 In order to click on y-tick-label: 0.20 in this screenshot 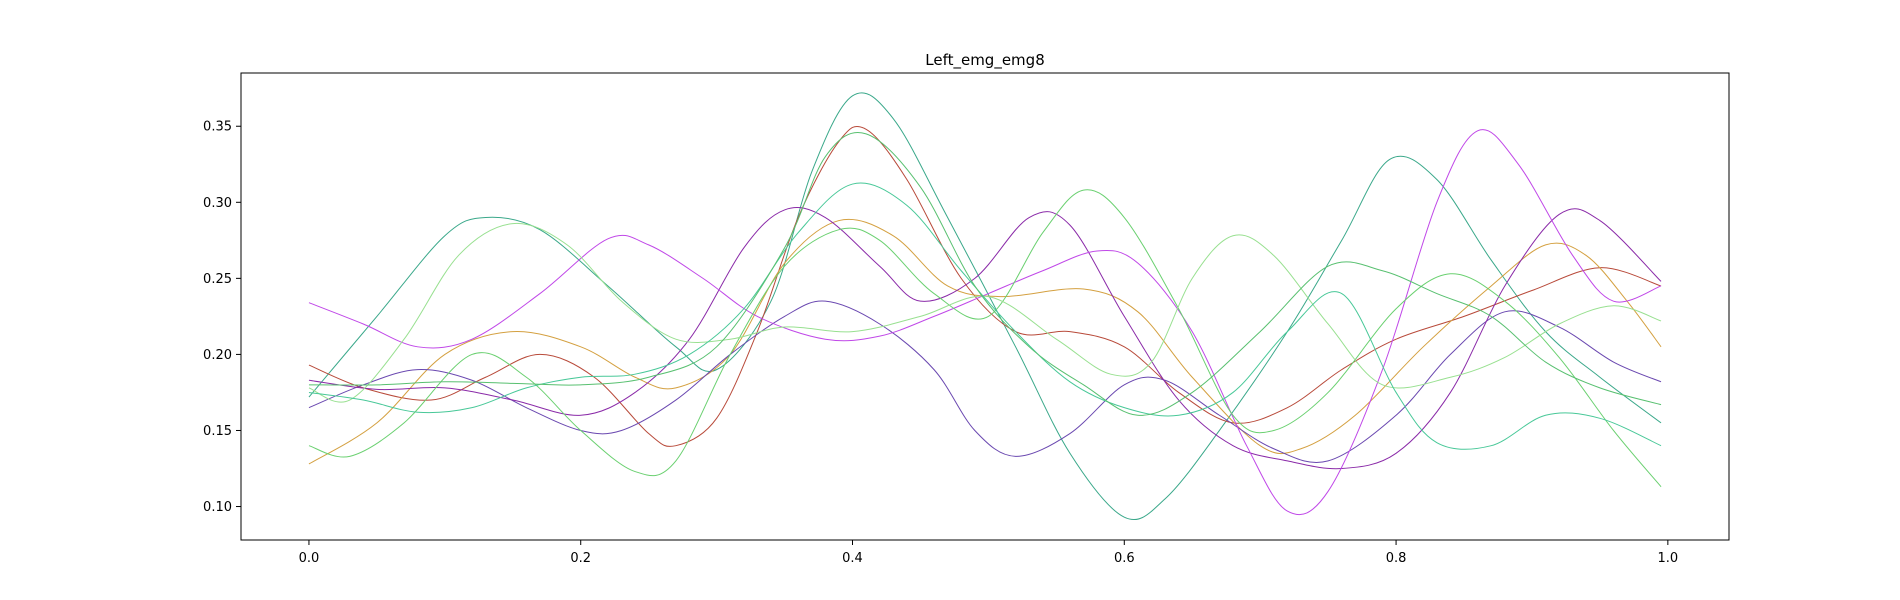, I will do `click(217, 355)`.